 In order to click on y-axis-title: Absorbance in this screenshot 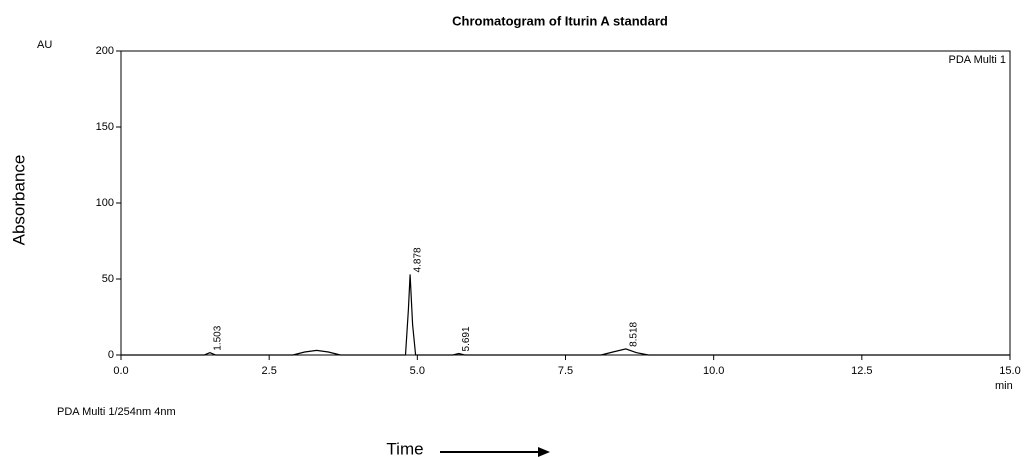, I will do `click(18, 200)`.